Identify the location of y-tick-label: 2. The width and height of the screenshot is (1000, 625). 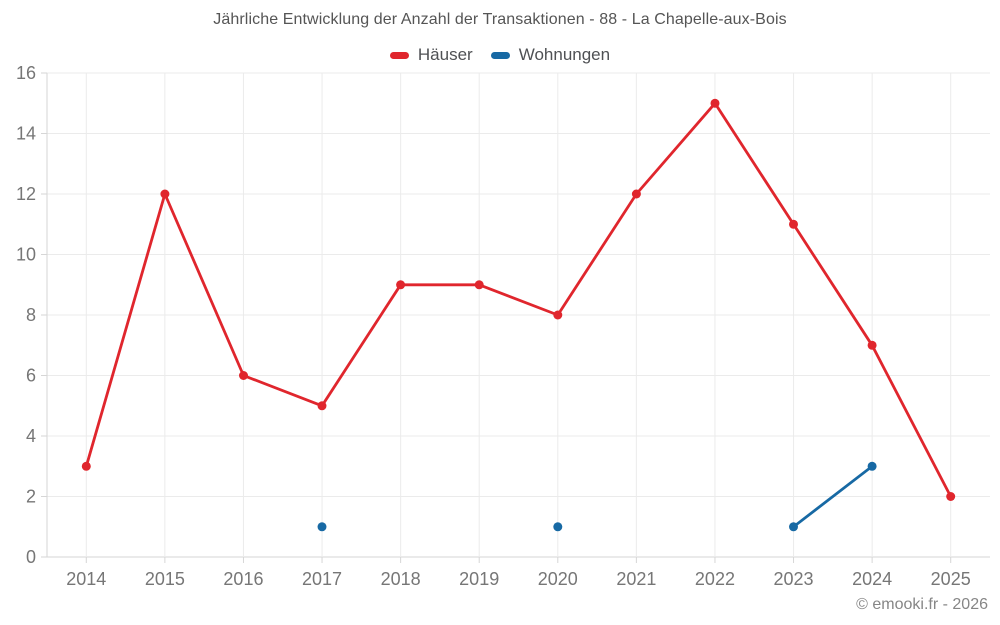
(31, 497).